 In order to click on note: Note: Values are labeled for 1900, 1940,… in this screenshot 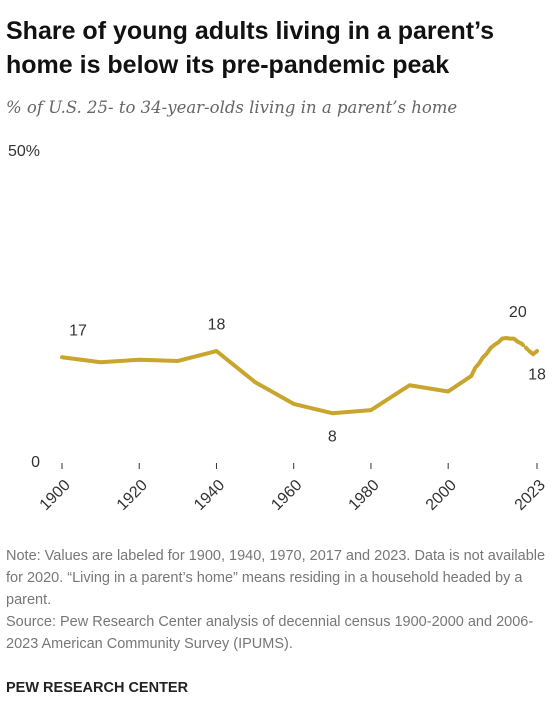, I will do `click(276, 578)`.